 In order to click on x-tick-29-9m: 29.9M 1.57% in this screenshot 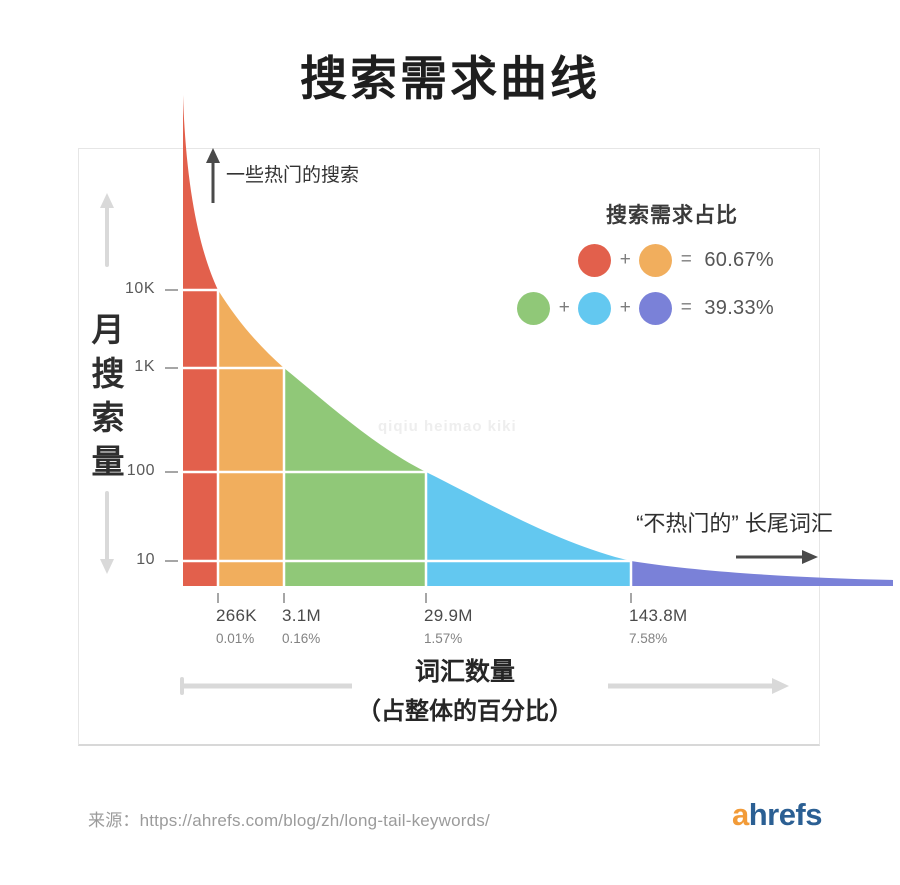, I will do `click(448, 626)`.